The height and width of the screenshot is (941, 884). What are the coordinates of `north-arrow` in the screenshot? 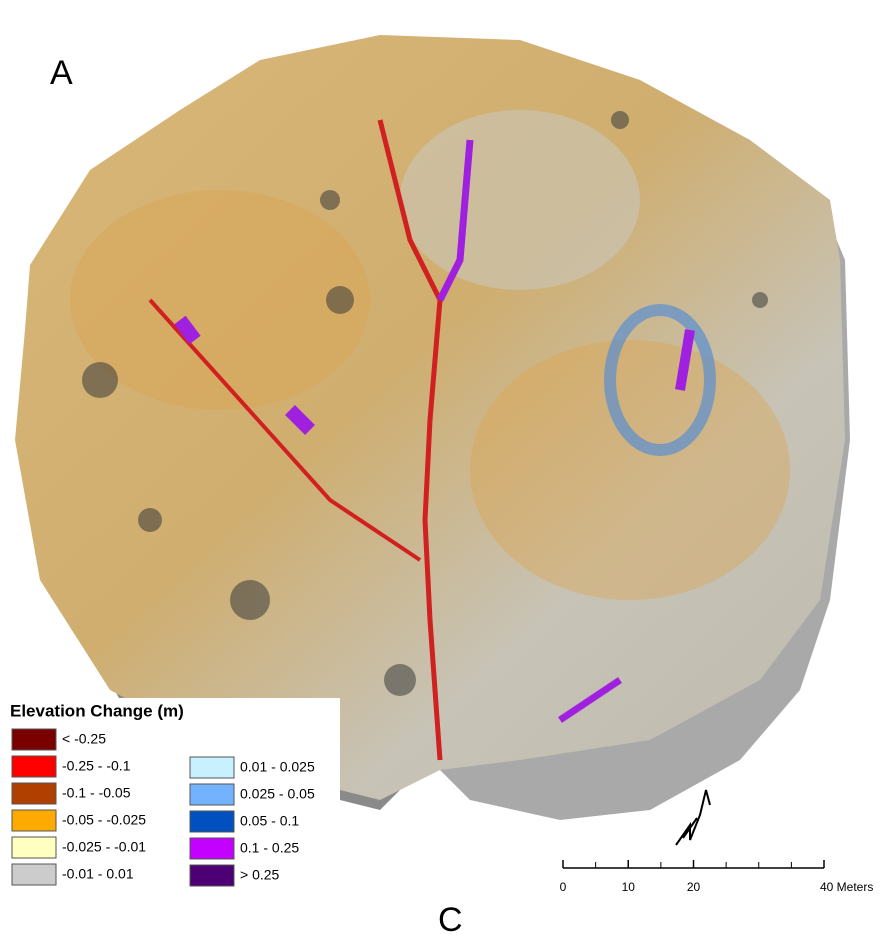 It's located at (693, 817).